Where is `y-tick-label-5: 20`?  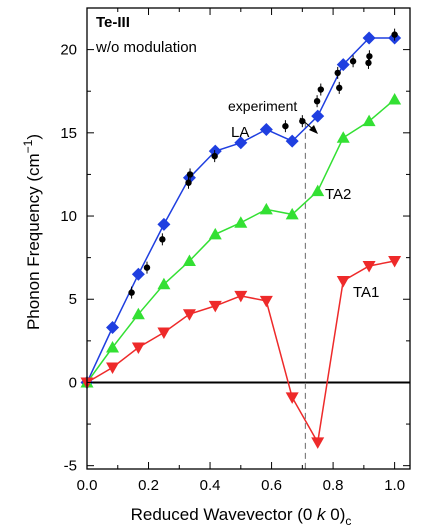 y-tick-label-5: 20 is located at coordinates (68, 50).